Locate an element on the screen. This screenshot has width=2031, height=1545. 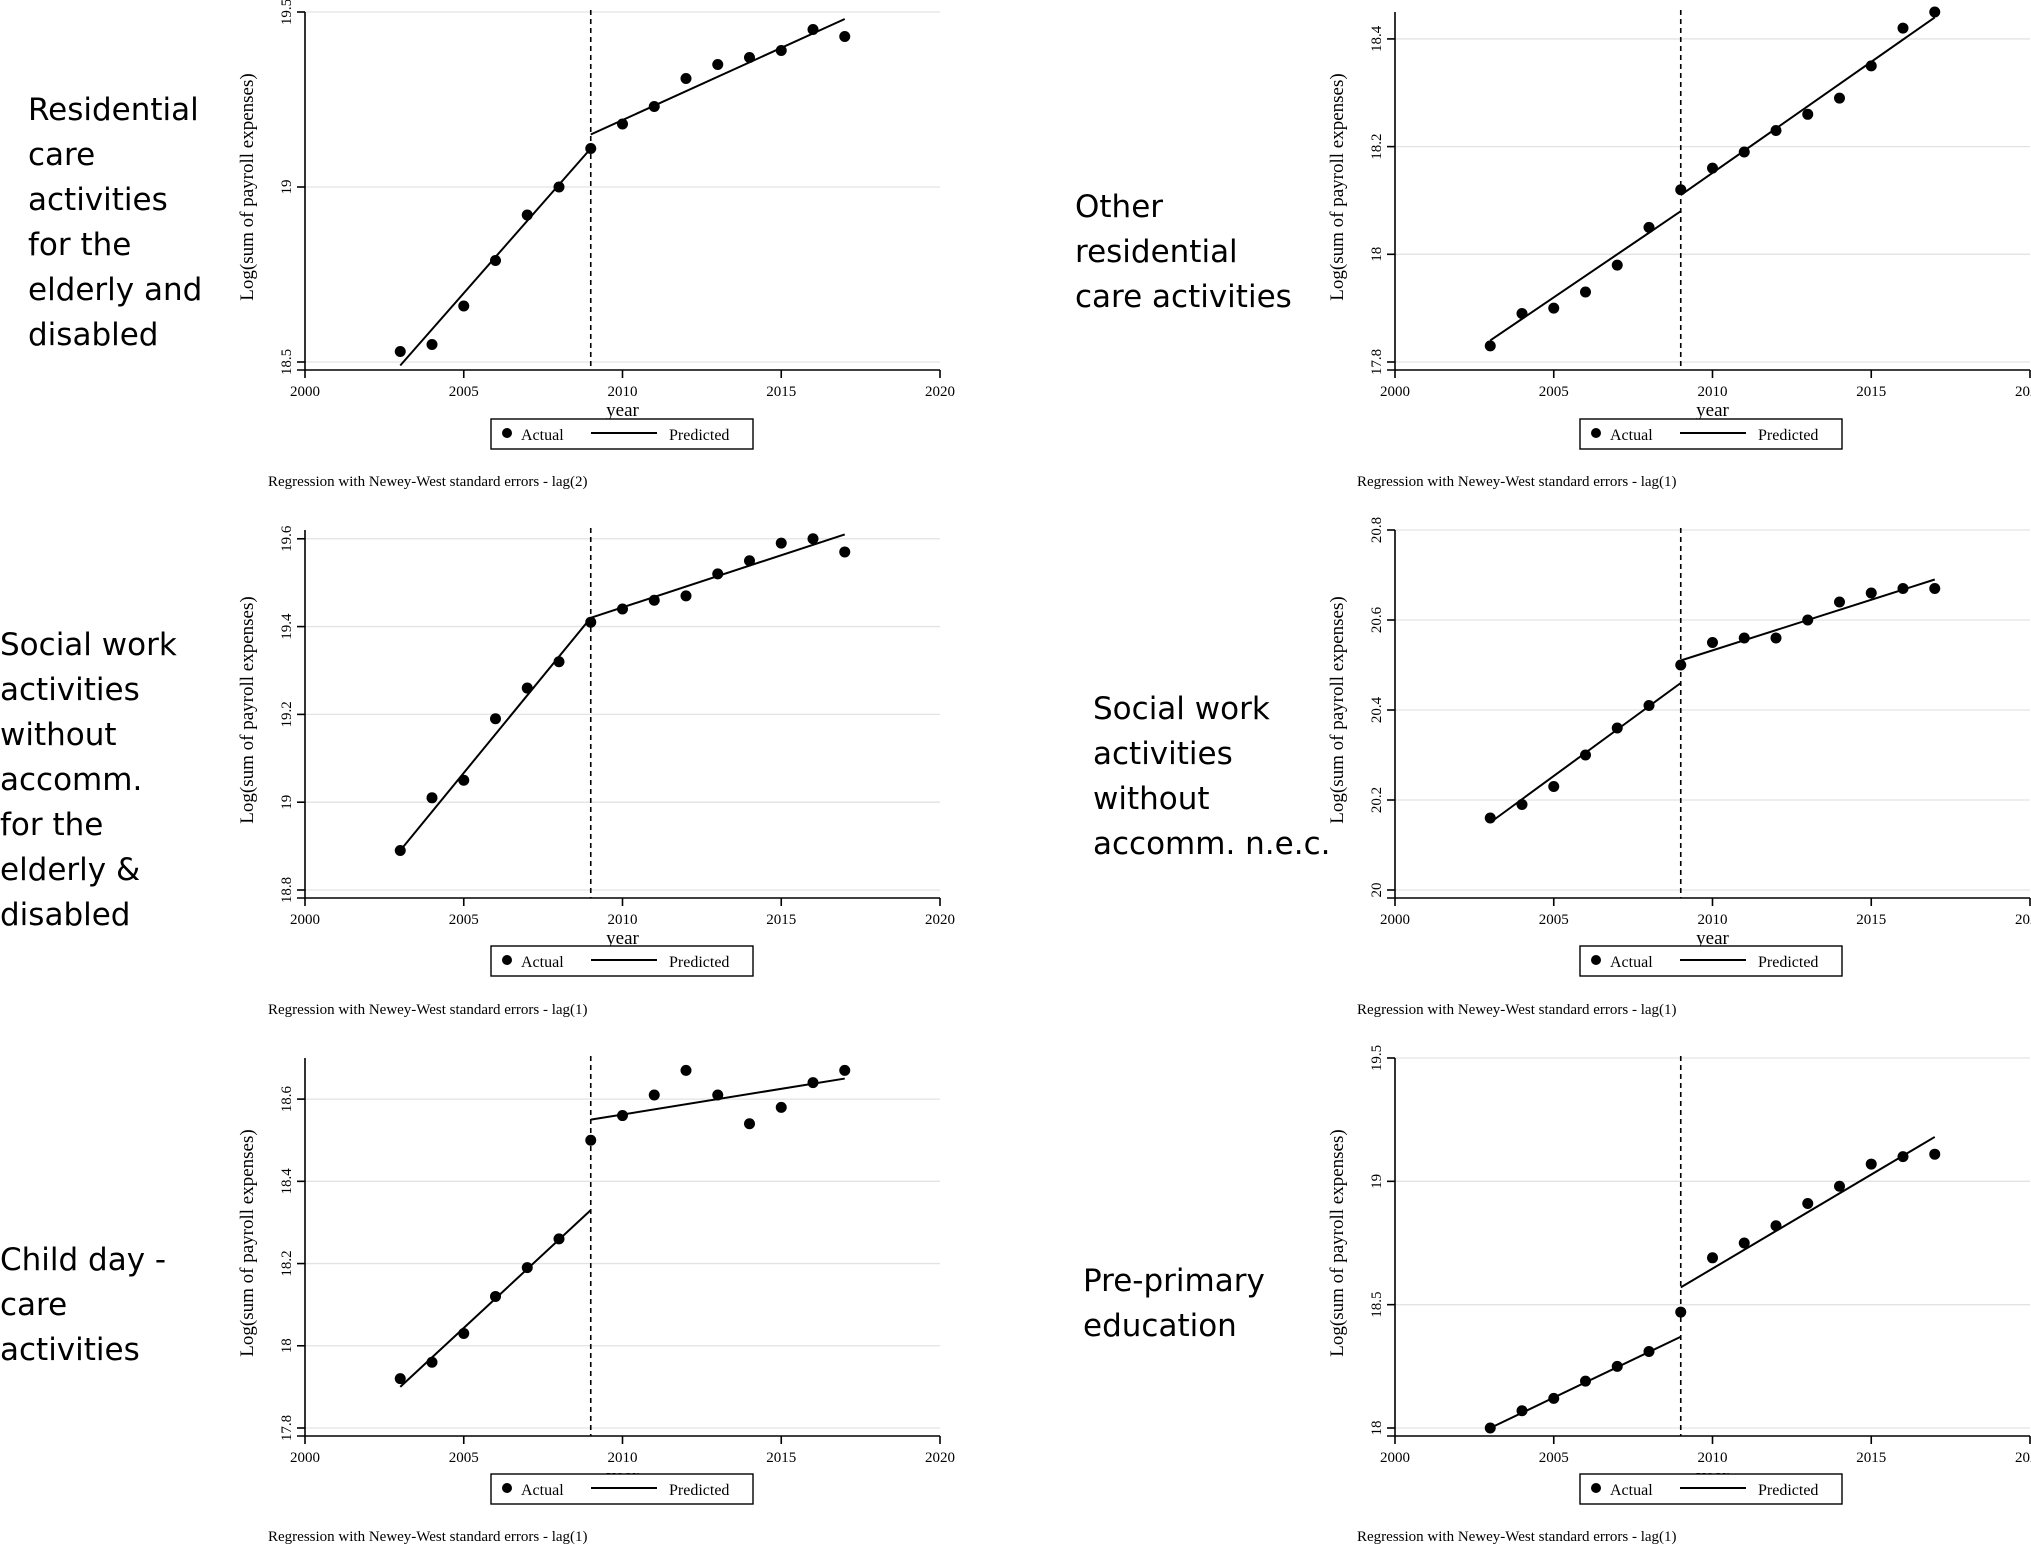
actual-point-3-2014 is located at coordinates (749, 561).